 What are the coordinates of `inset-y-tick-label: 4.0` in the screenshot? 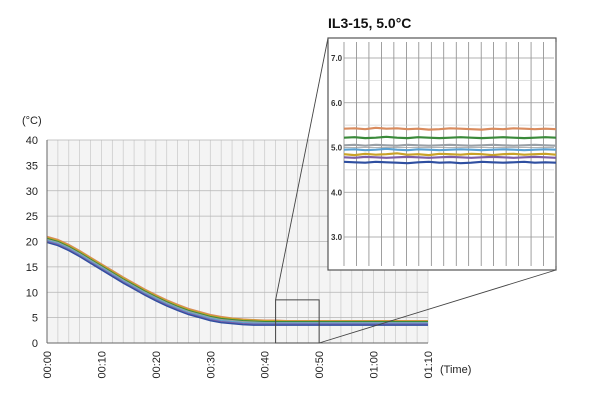 It's located at (337, 192).